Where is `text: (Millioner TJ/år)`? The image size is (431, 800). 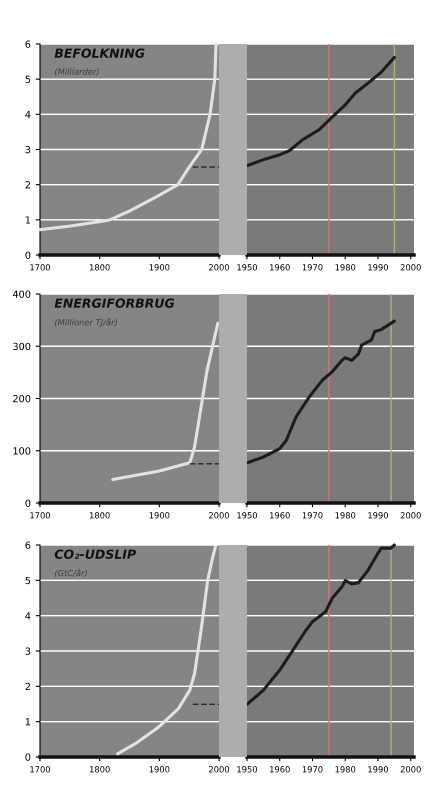 text: (Millioner TJ/år) is located at coordinates (85, 322).